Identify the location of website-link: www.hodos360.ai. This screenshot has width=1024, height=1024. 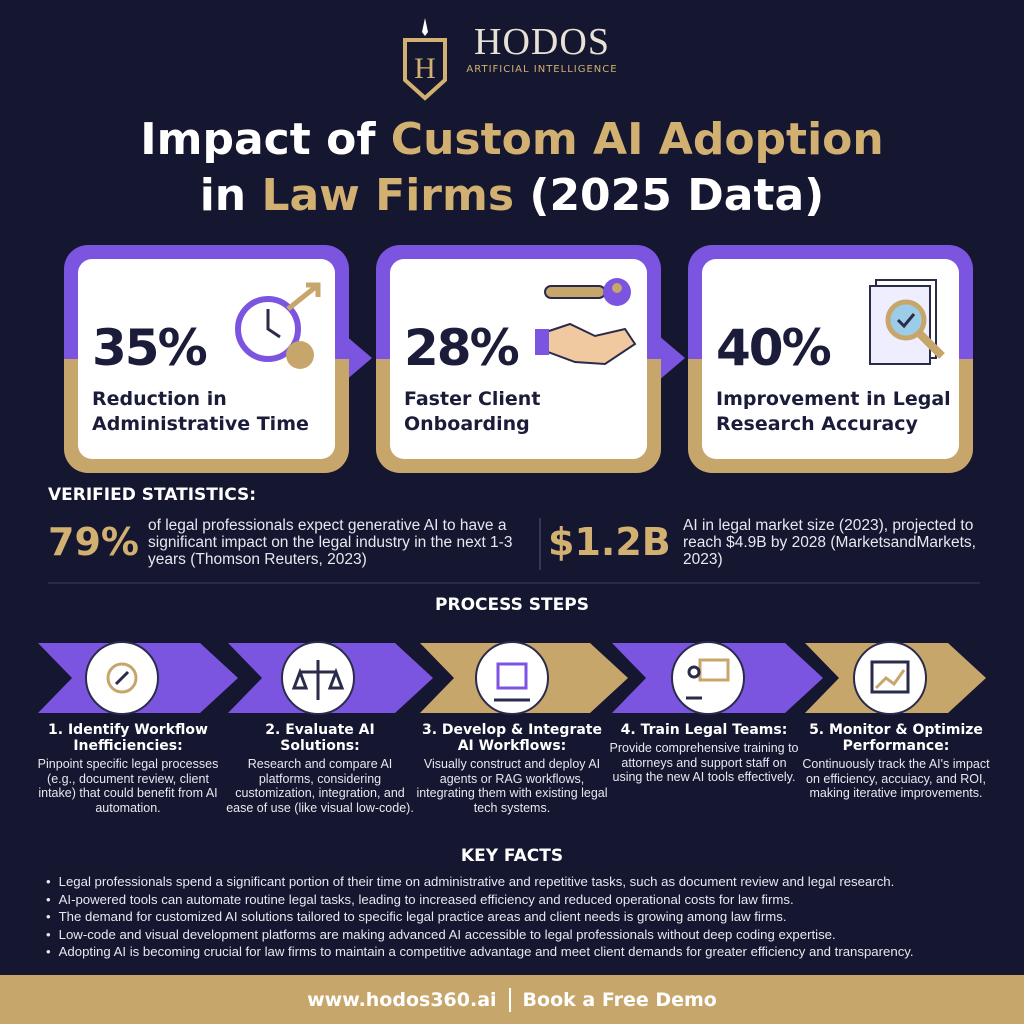
(402, 999).